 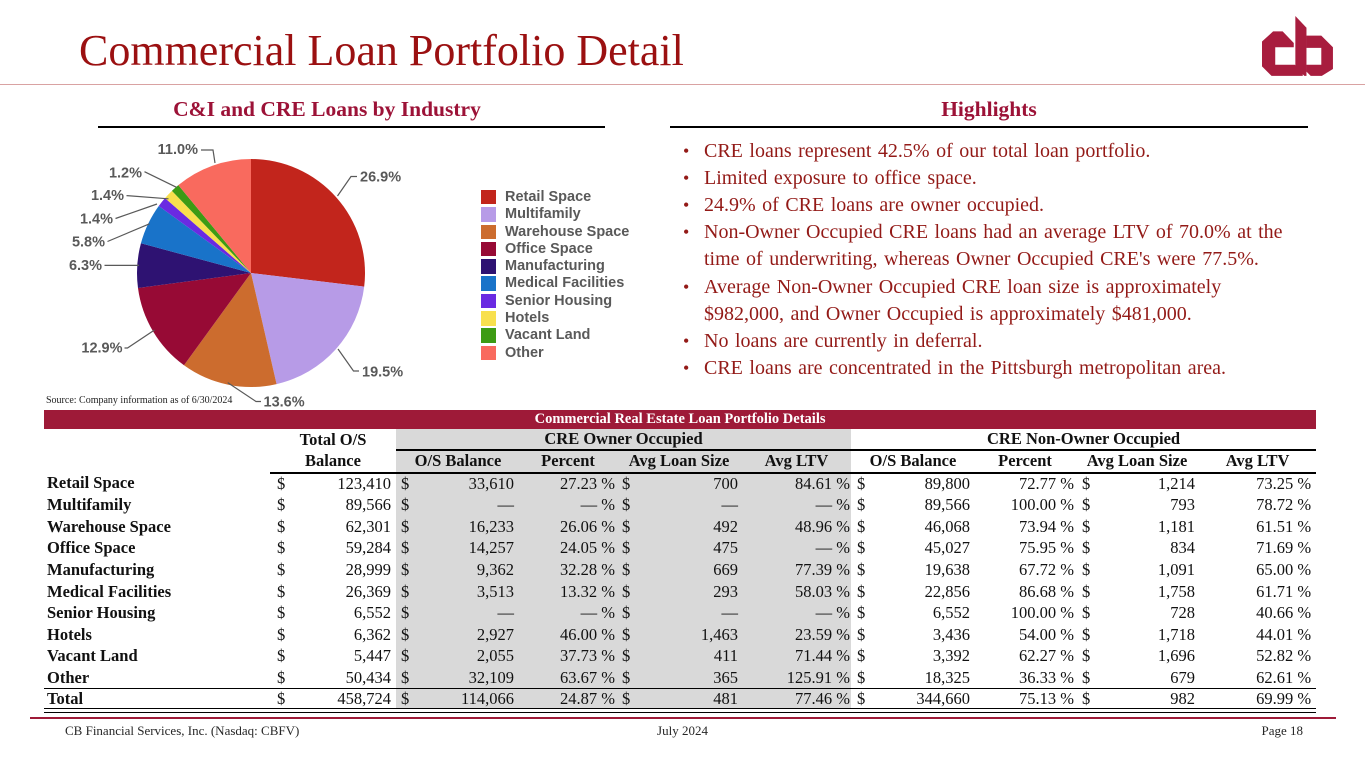 I want to click on cell-oo-balance: $3,513, so click(x=457, y=591).